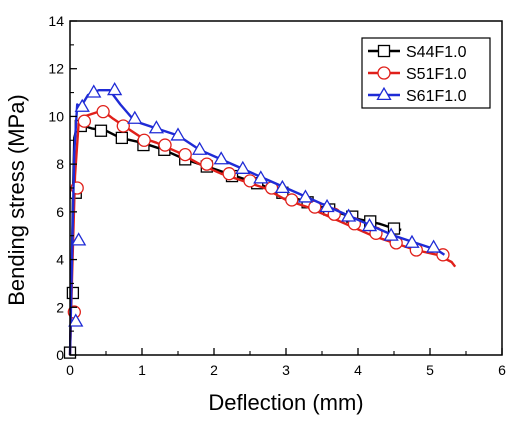  What do you see at coordinates (384, 93) in the screenshot?
I see `legend-marker-S61F1.0` at bounding box center [384, 93].